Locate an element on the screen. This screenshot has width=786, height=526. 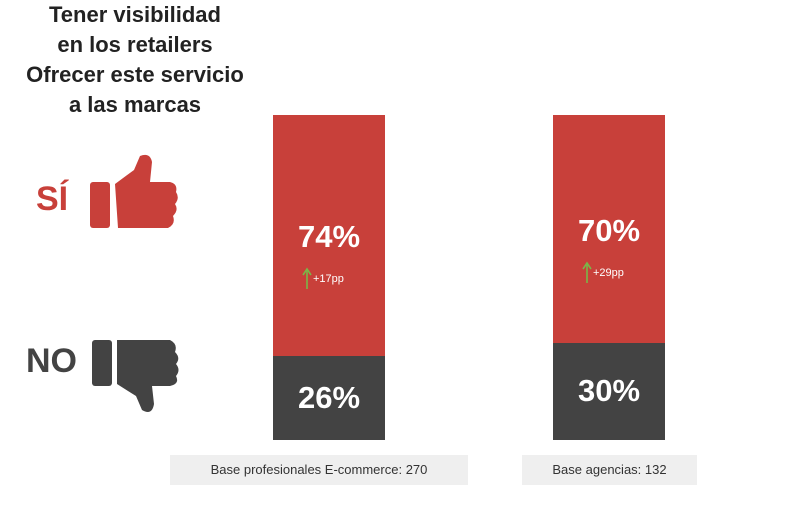
value-label: 74% is located at coordinates (329, 237).